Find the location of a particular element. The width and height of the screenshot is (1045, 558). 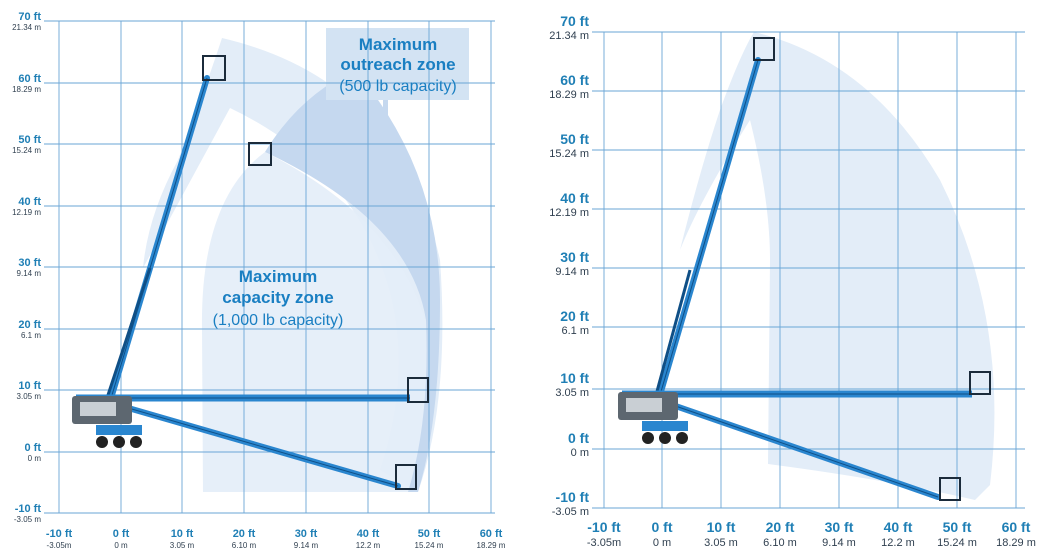

right-x-label-ft: -10 ft is located at coordinates (604, 527).